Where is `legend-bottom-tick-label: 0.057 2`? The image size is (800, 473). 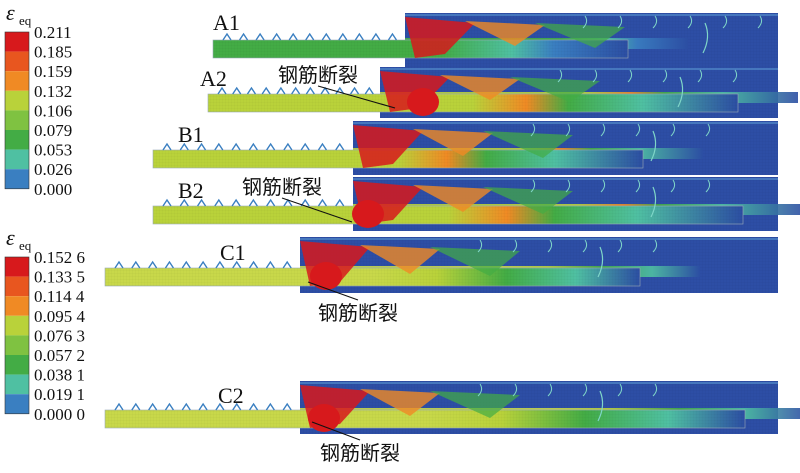 legend-bottom-tick-label: 0.057 2 is located at coordinates (59, 355).